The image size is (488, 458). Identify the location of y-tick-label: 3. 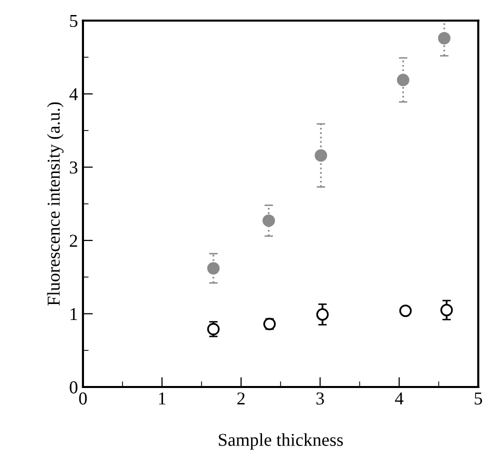
(74, 167).